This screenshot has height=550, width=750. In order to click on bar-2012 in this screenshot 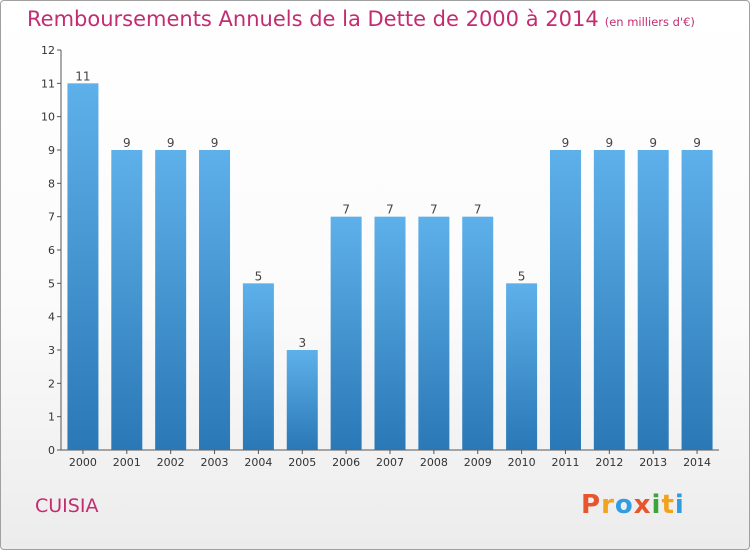, I will do `click(609, 300)`.